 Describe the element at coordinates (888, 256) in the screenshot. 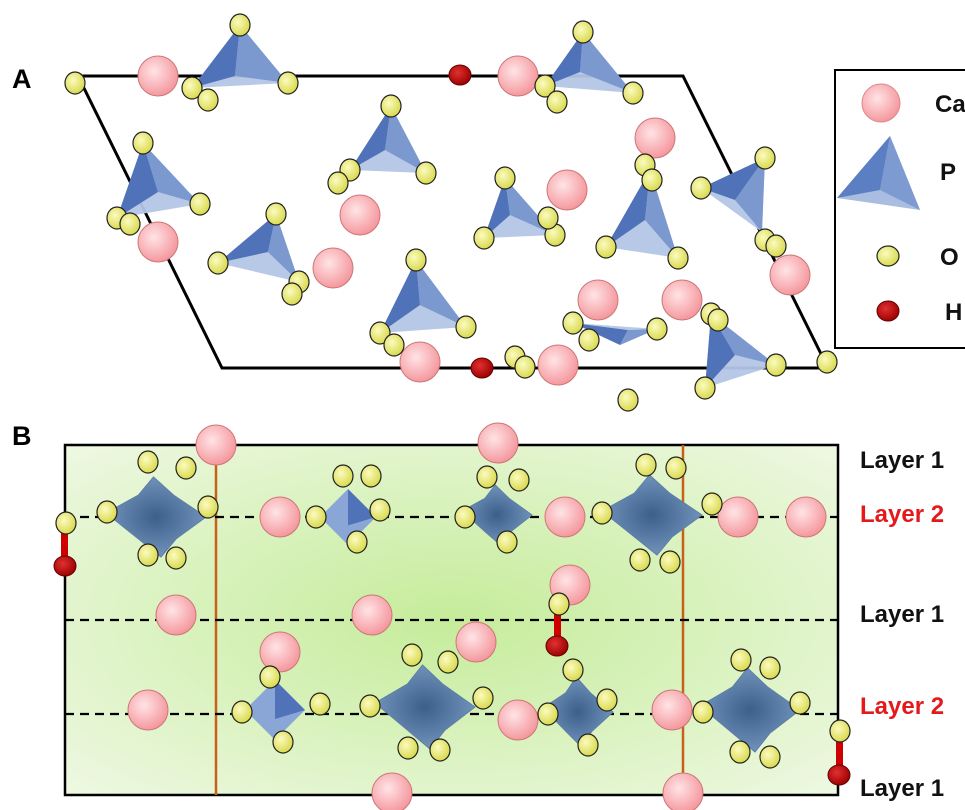

I see `oxygen-atom-icon` at that location.